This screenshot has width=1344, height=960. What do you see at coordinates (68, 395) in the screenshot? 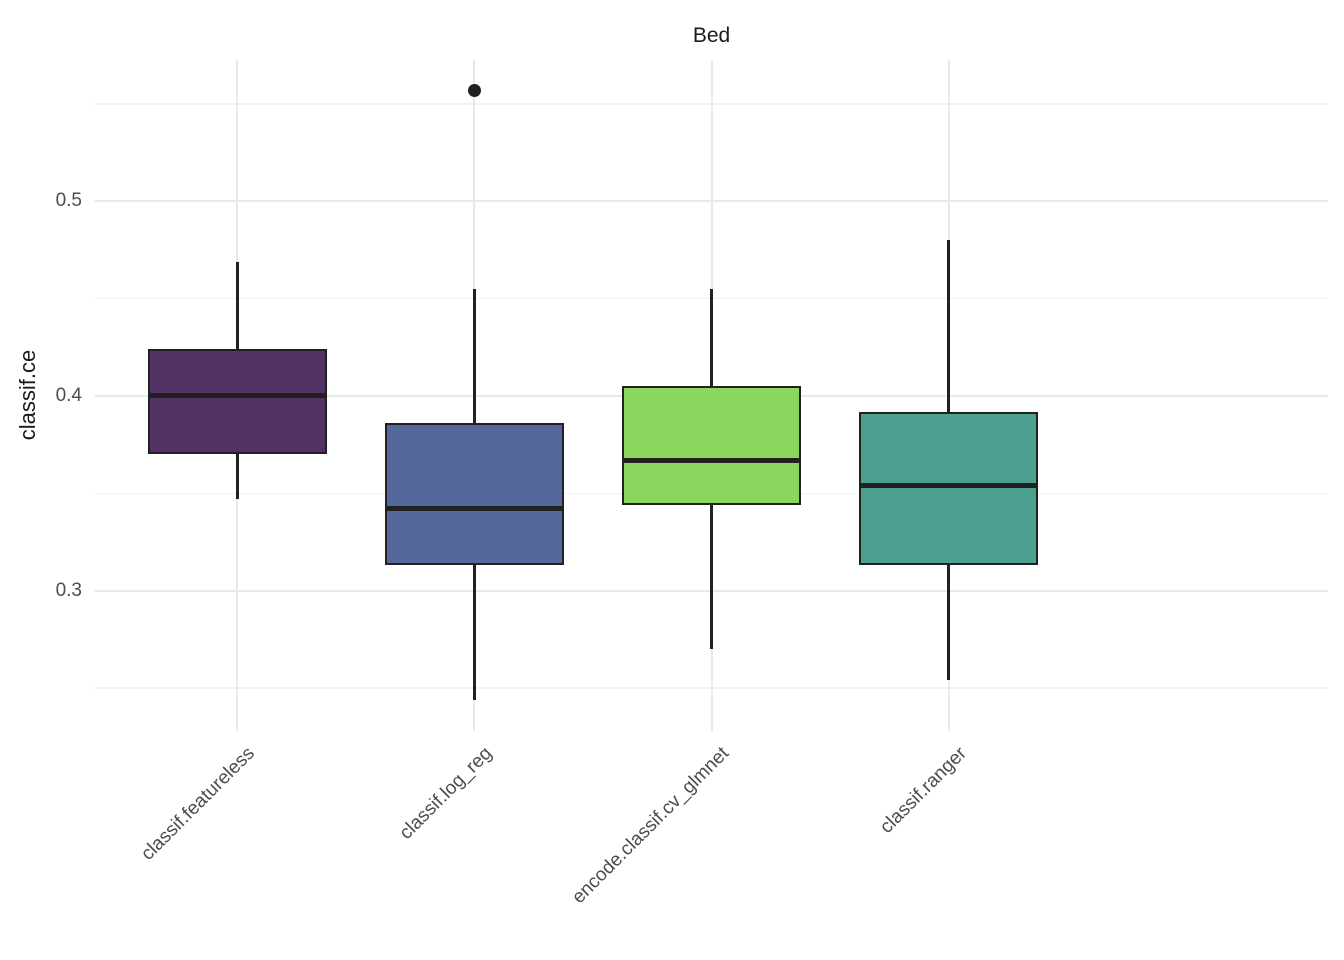
I see `y-axis-tick-label: 0.4` at bounding box center [68, 395].